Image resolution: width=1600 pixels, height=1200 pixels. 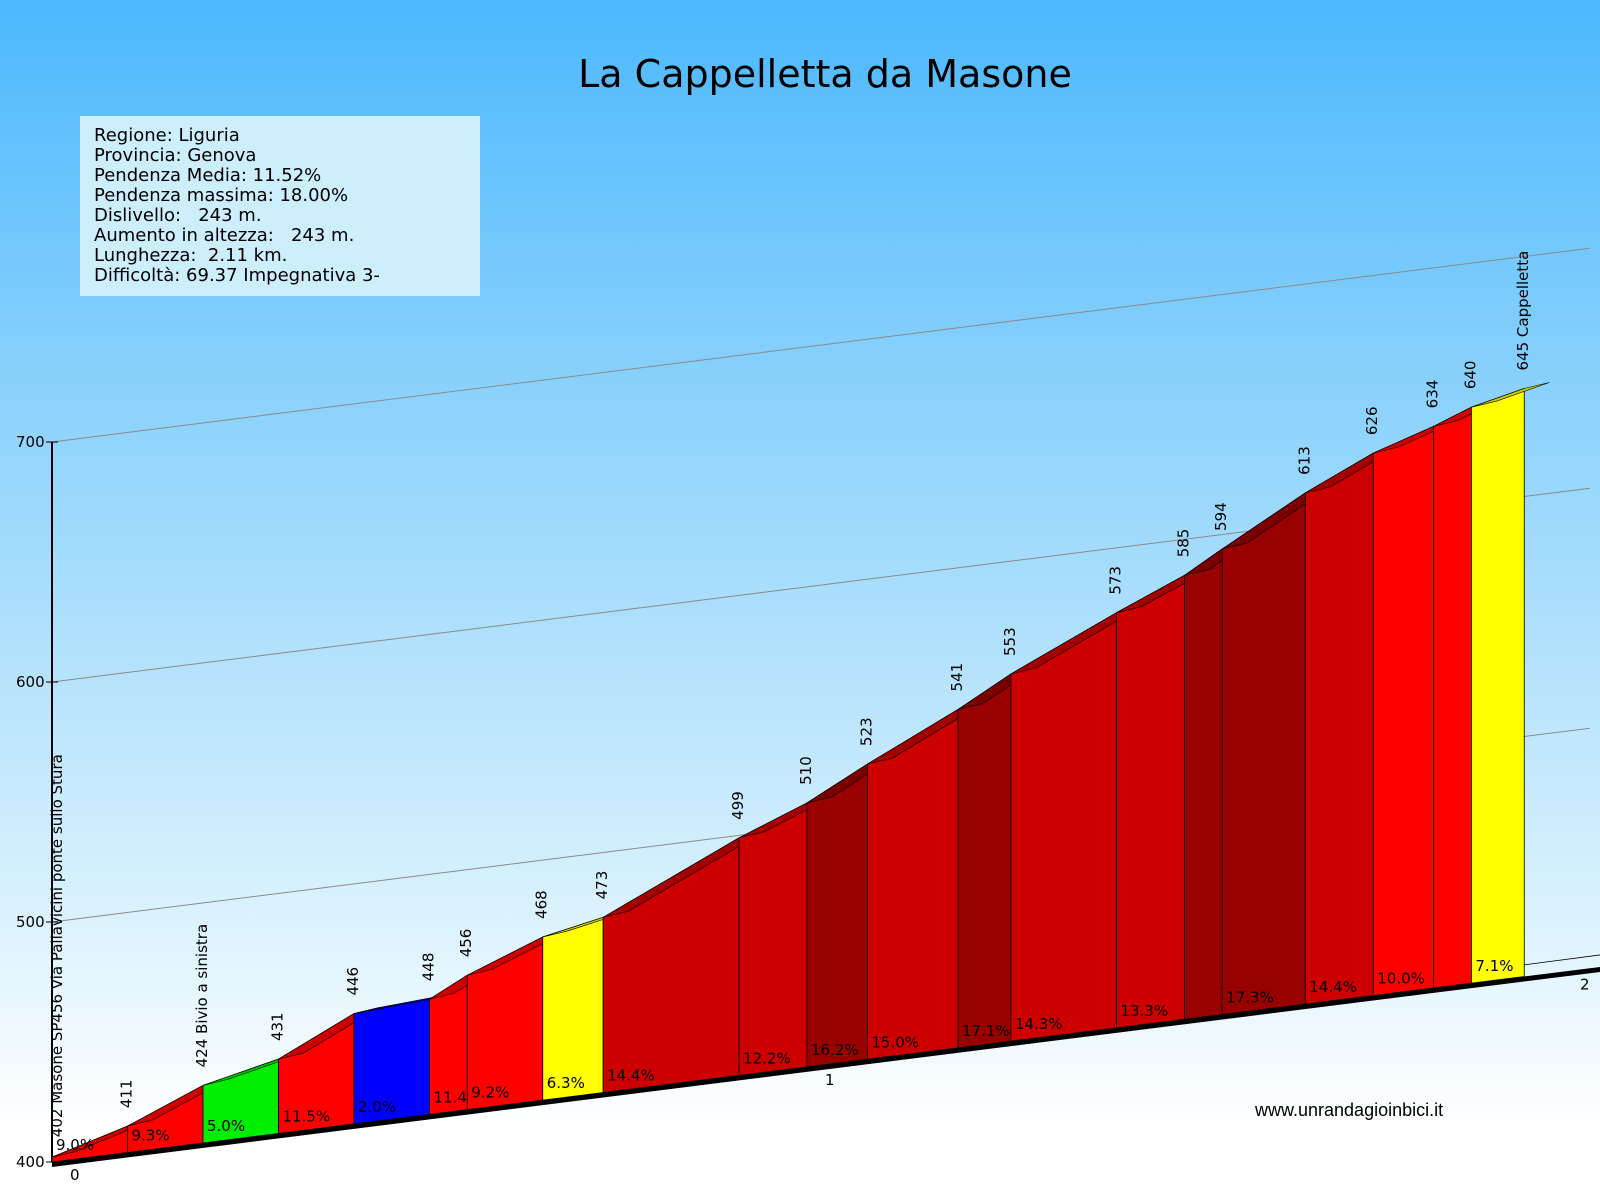 What do you see at coordinates (307, 1116) in the screenshot?
I see `segment-grade: 11.5%` at bounding box center [307, 1116].